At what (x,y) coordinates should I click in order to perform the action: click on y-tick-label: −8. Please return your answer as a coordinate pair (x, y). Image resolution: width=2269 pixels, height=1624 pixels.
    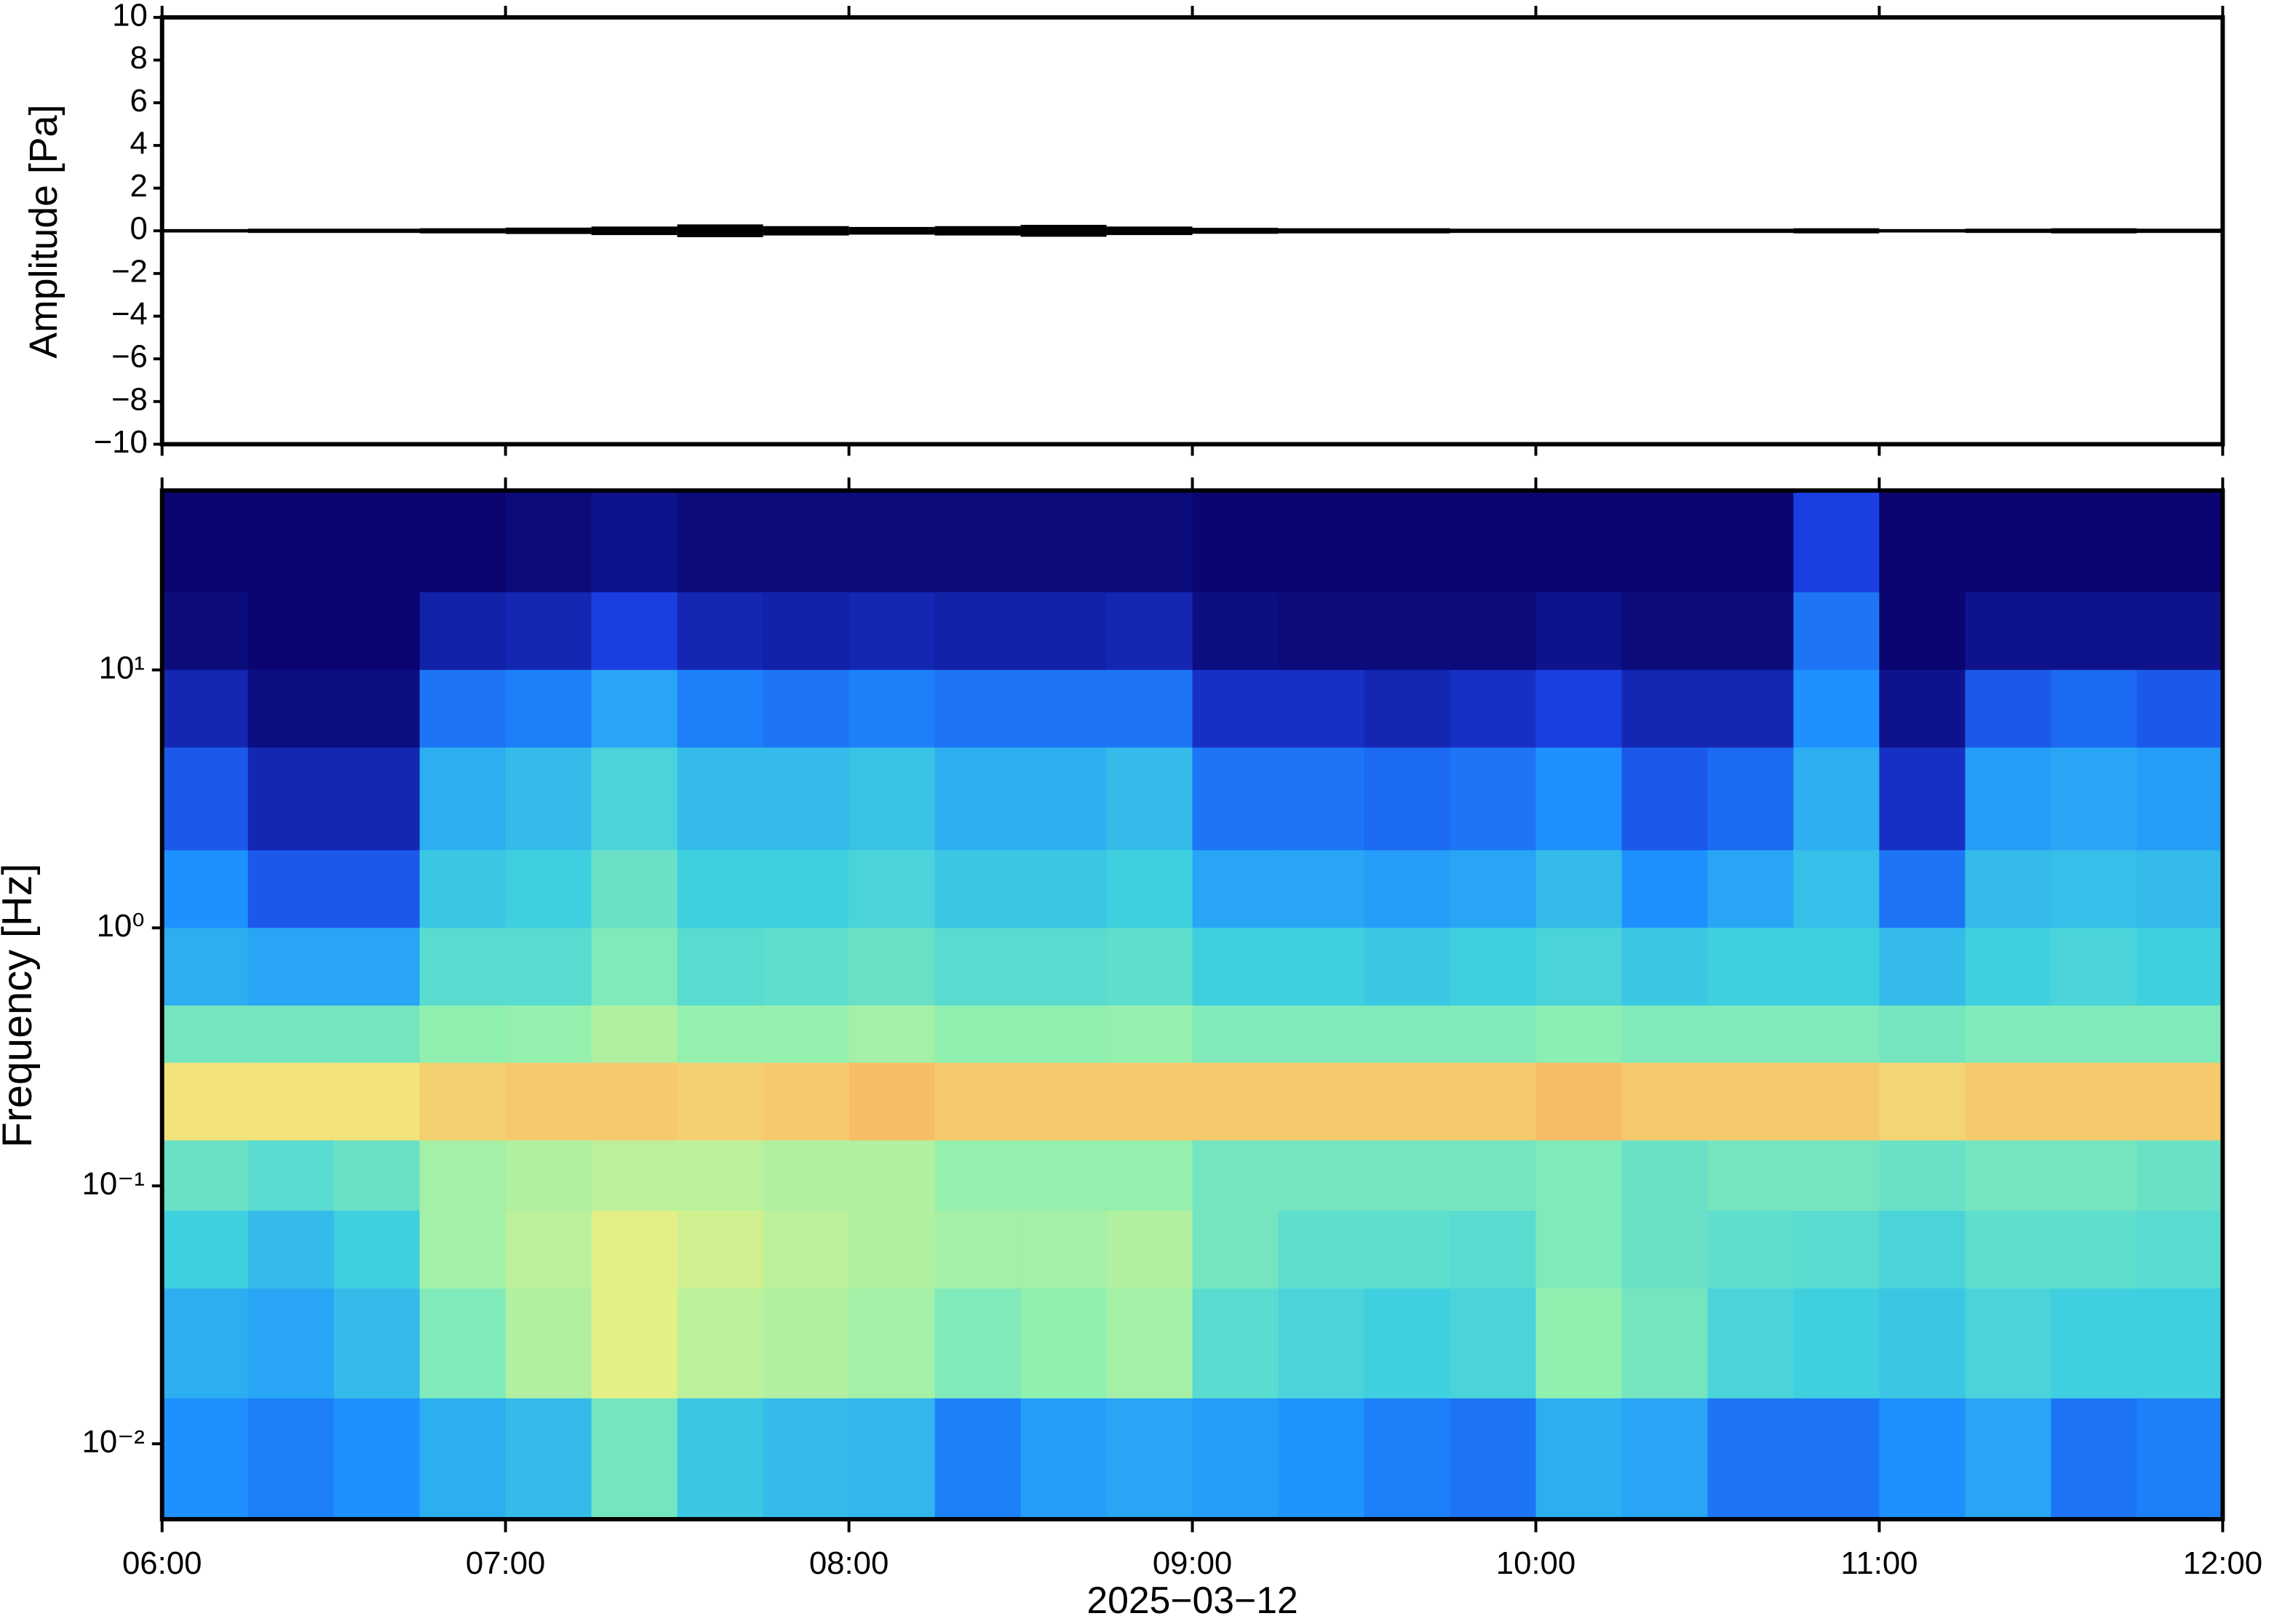
    Looking at the image, I should click on (130, 399).